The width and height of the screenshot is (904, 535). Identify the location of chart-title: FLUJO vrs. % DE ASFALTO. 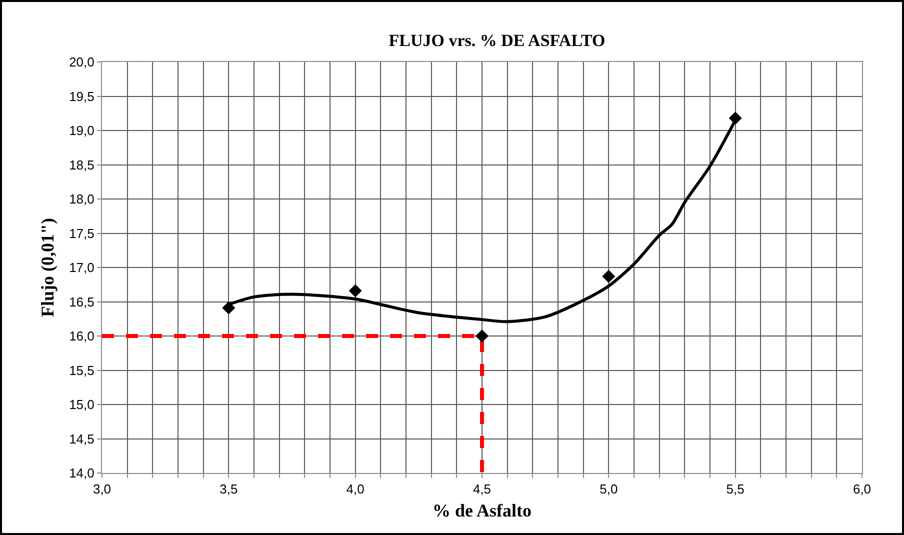
(497, 40).